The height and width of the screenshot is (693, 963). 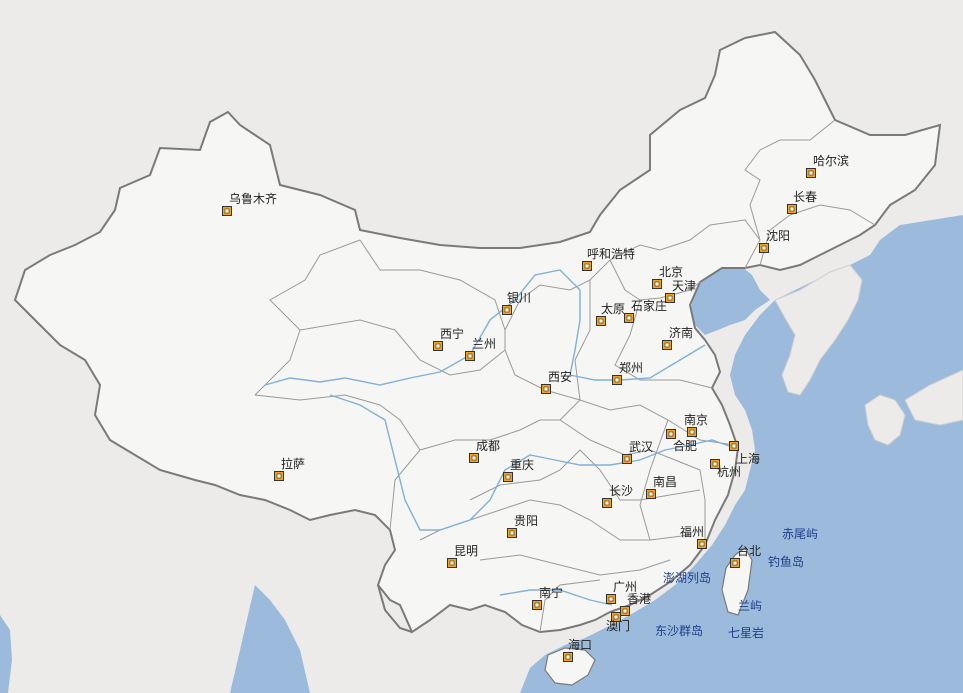 I want to click on japan-honshu, so click(x=933, y=397).